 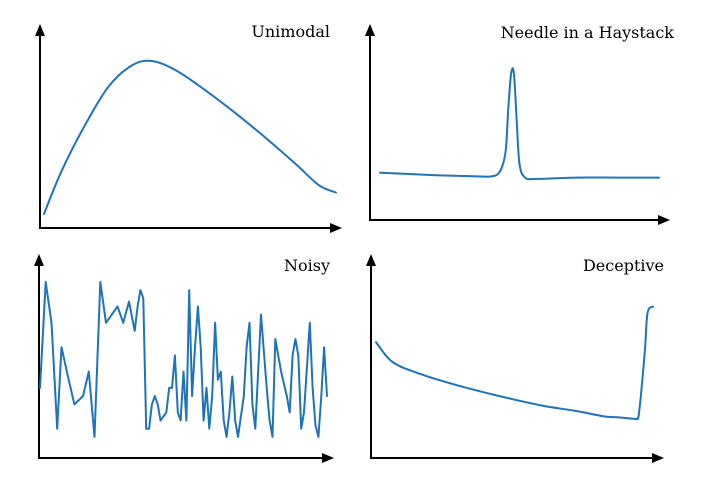 I want to click on noisy-curve, so click(x=183, y=359).